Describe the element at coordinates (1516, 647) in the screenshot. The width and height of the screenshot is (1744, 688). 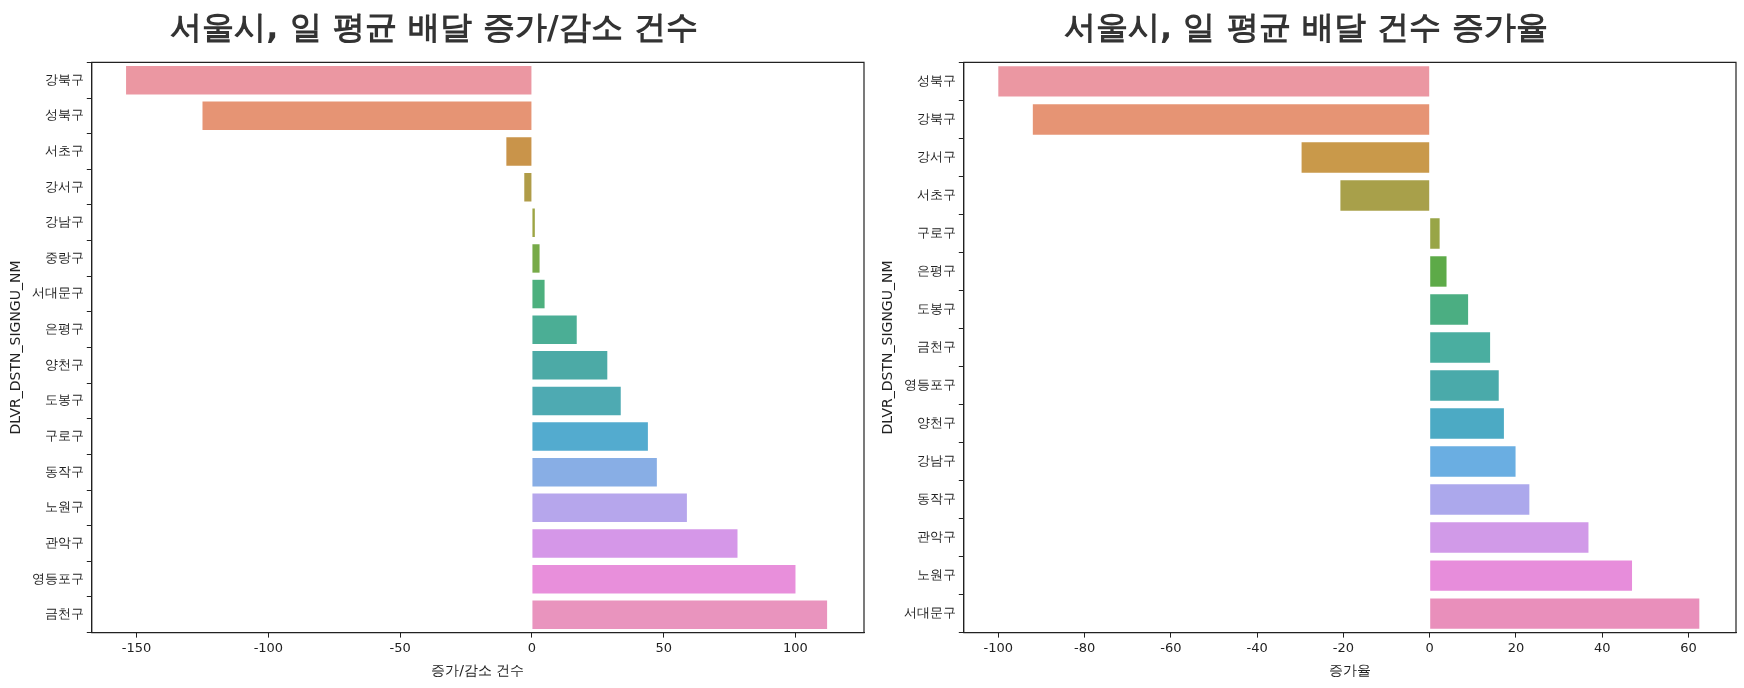
I see `x-tick-label: 20` at that location.